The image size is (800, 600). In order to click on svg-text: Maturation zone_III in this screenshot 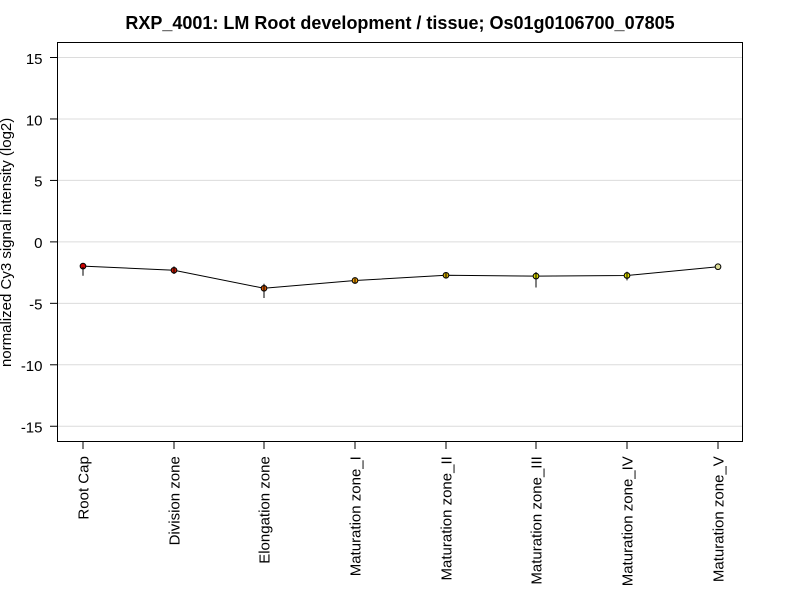, I will do `click(536, 520)`.